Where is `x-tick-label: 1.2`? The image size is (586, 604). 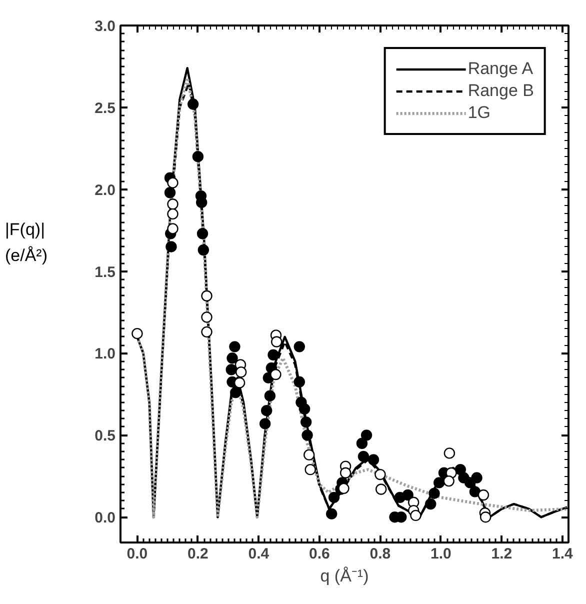
x-tick-label: 1.2 is located at coordinates (501, 554).